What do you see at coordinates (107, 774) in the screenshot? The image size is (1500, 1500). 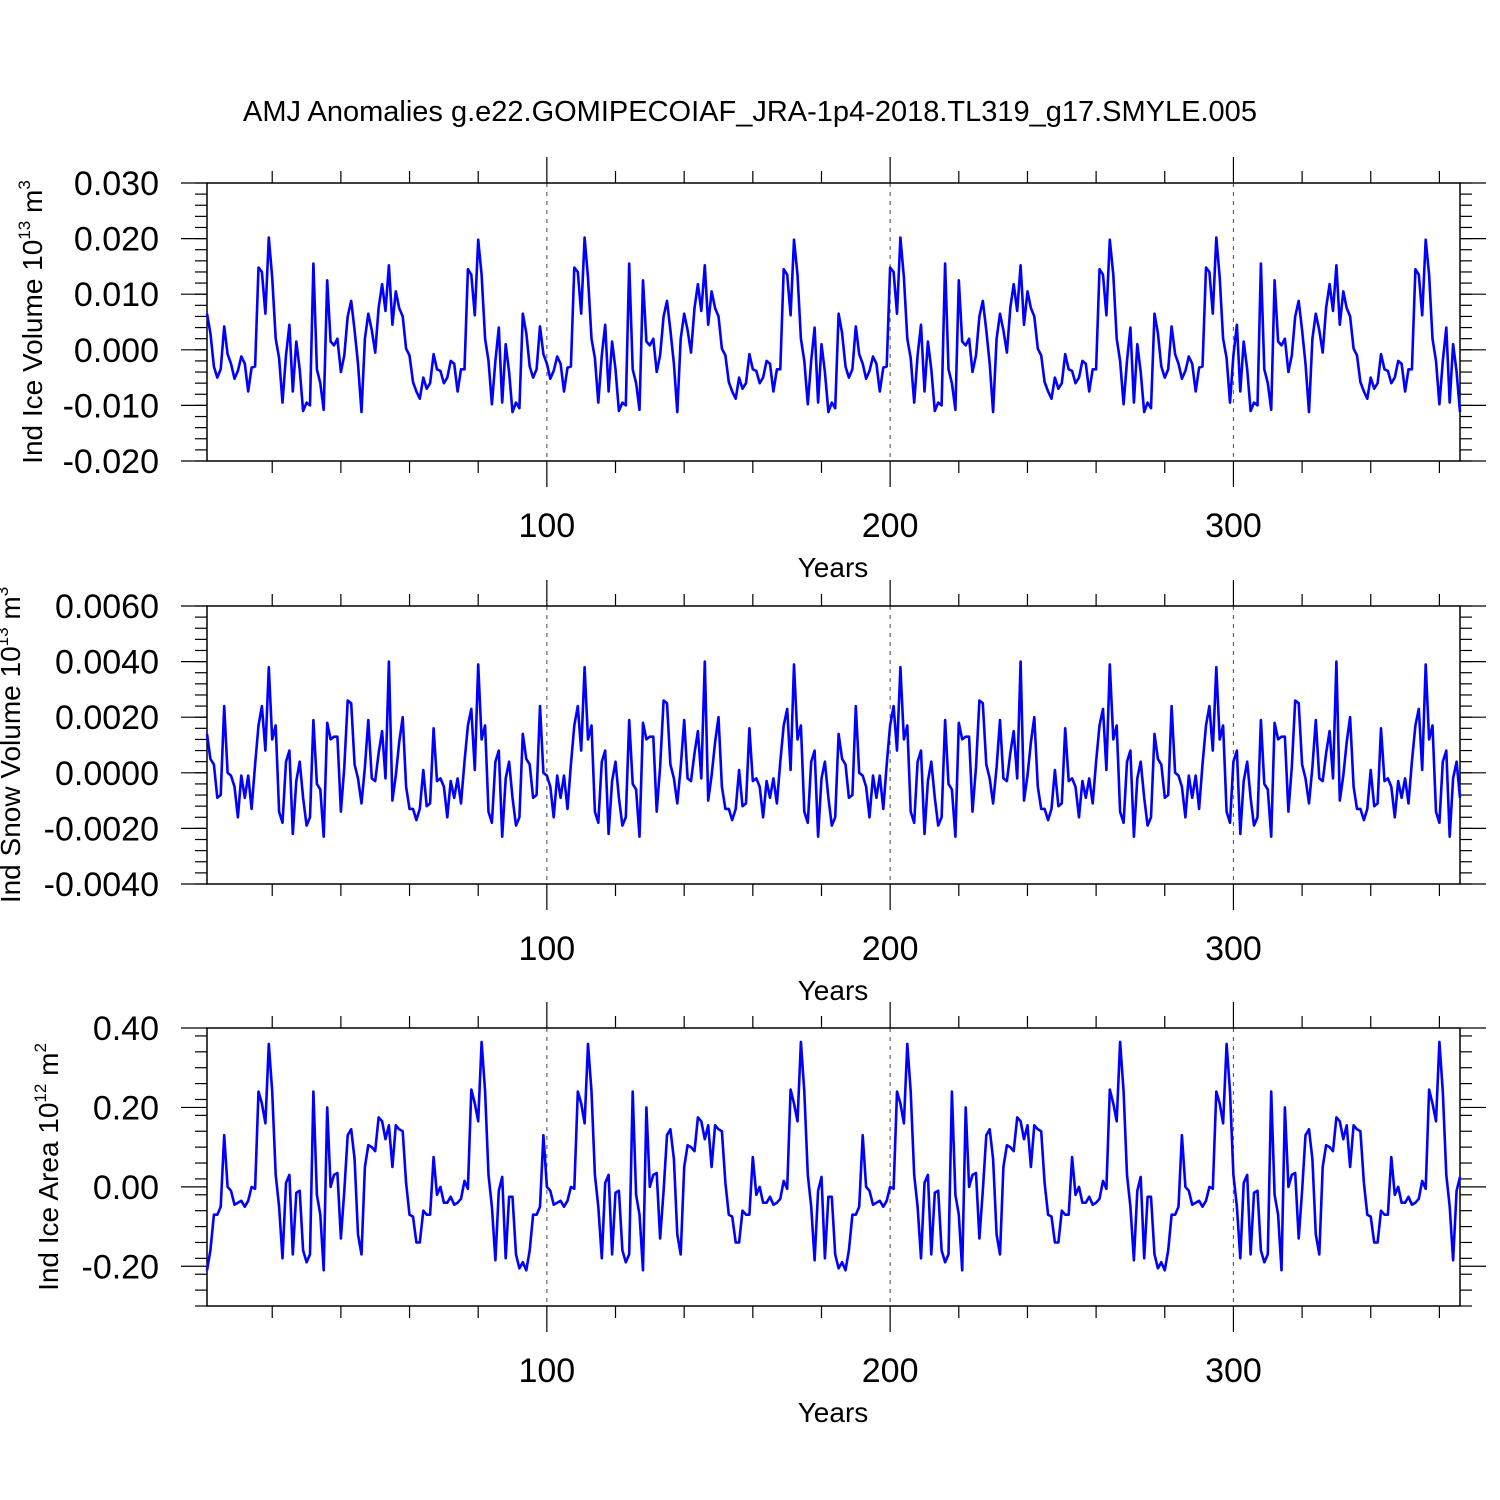 I see `y-tick-label: 0.0000` at bounding box center [107, 774].